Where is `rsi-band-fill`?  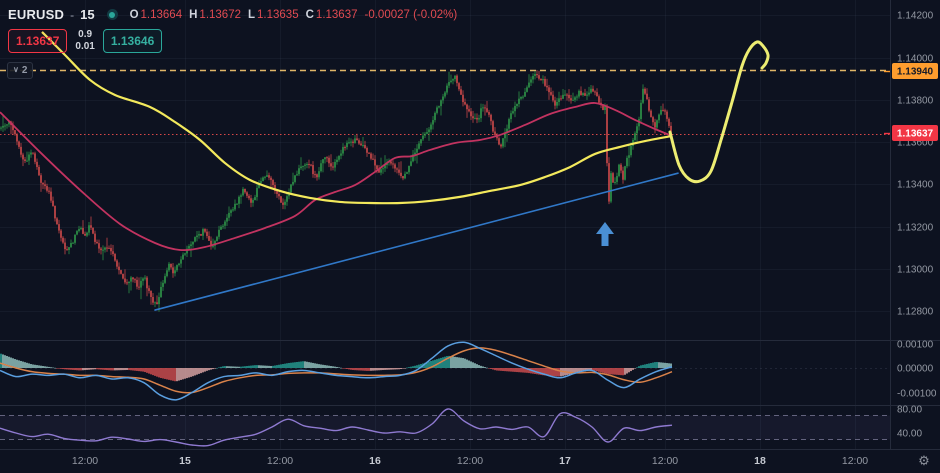 rsi-band-fill is located at coordinates (445, 427).